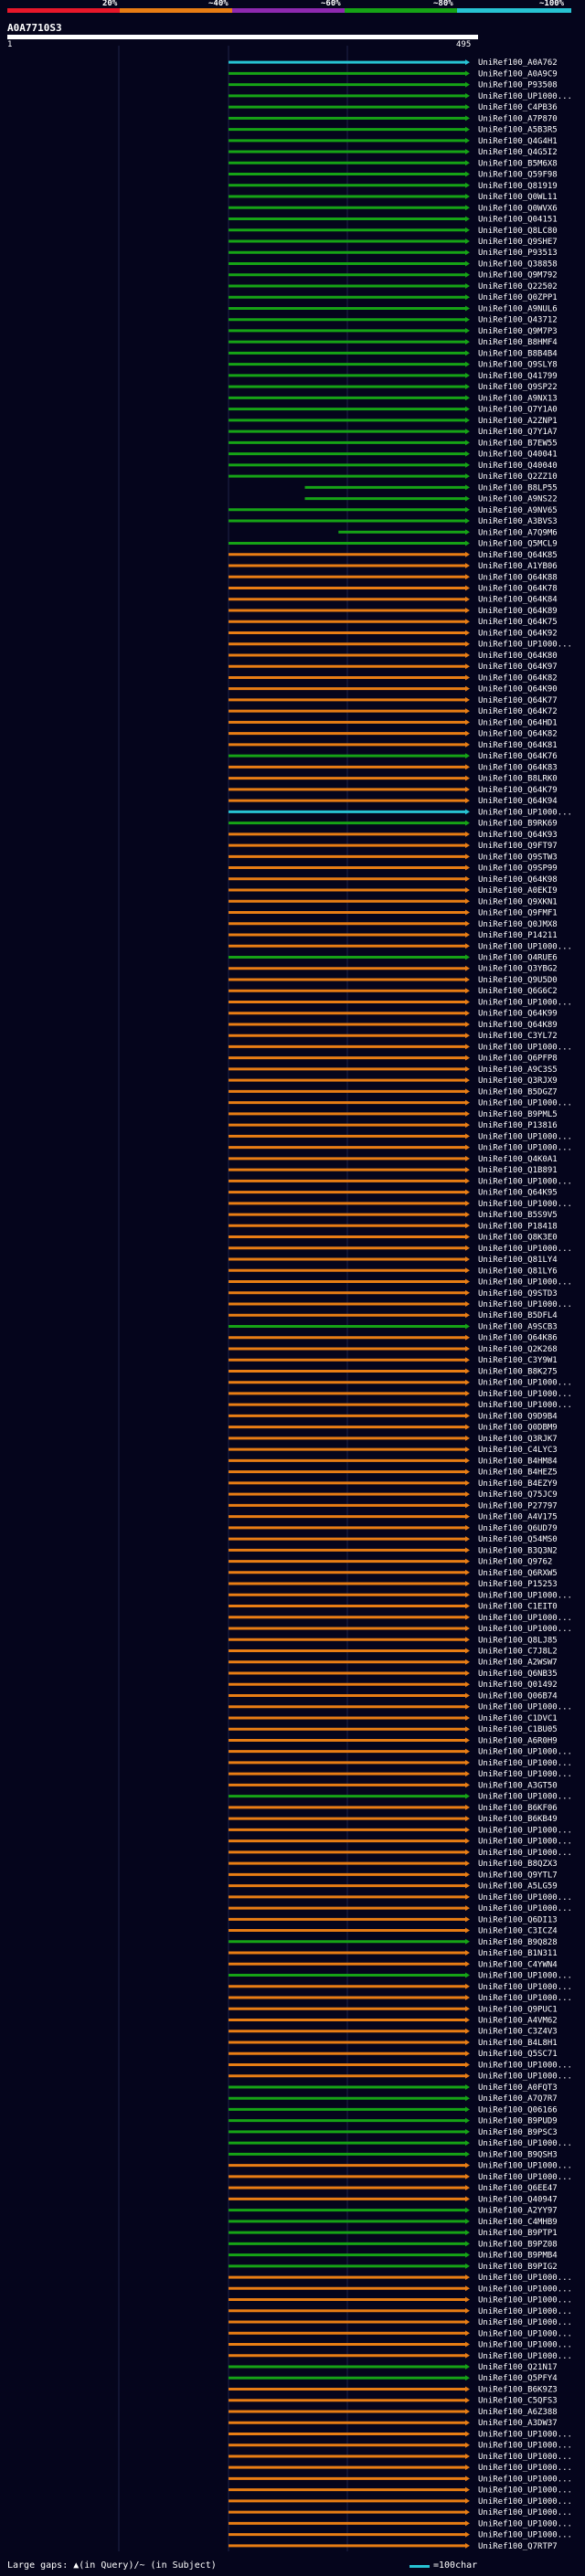  Describe the element at coordinates (518, 846) in the screenshot. I see `hit-label: UniRef100_Q9FT97` at that location.